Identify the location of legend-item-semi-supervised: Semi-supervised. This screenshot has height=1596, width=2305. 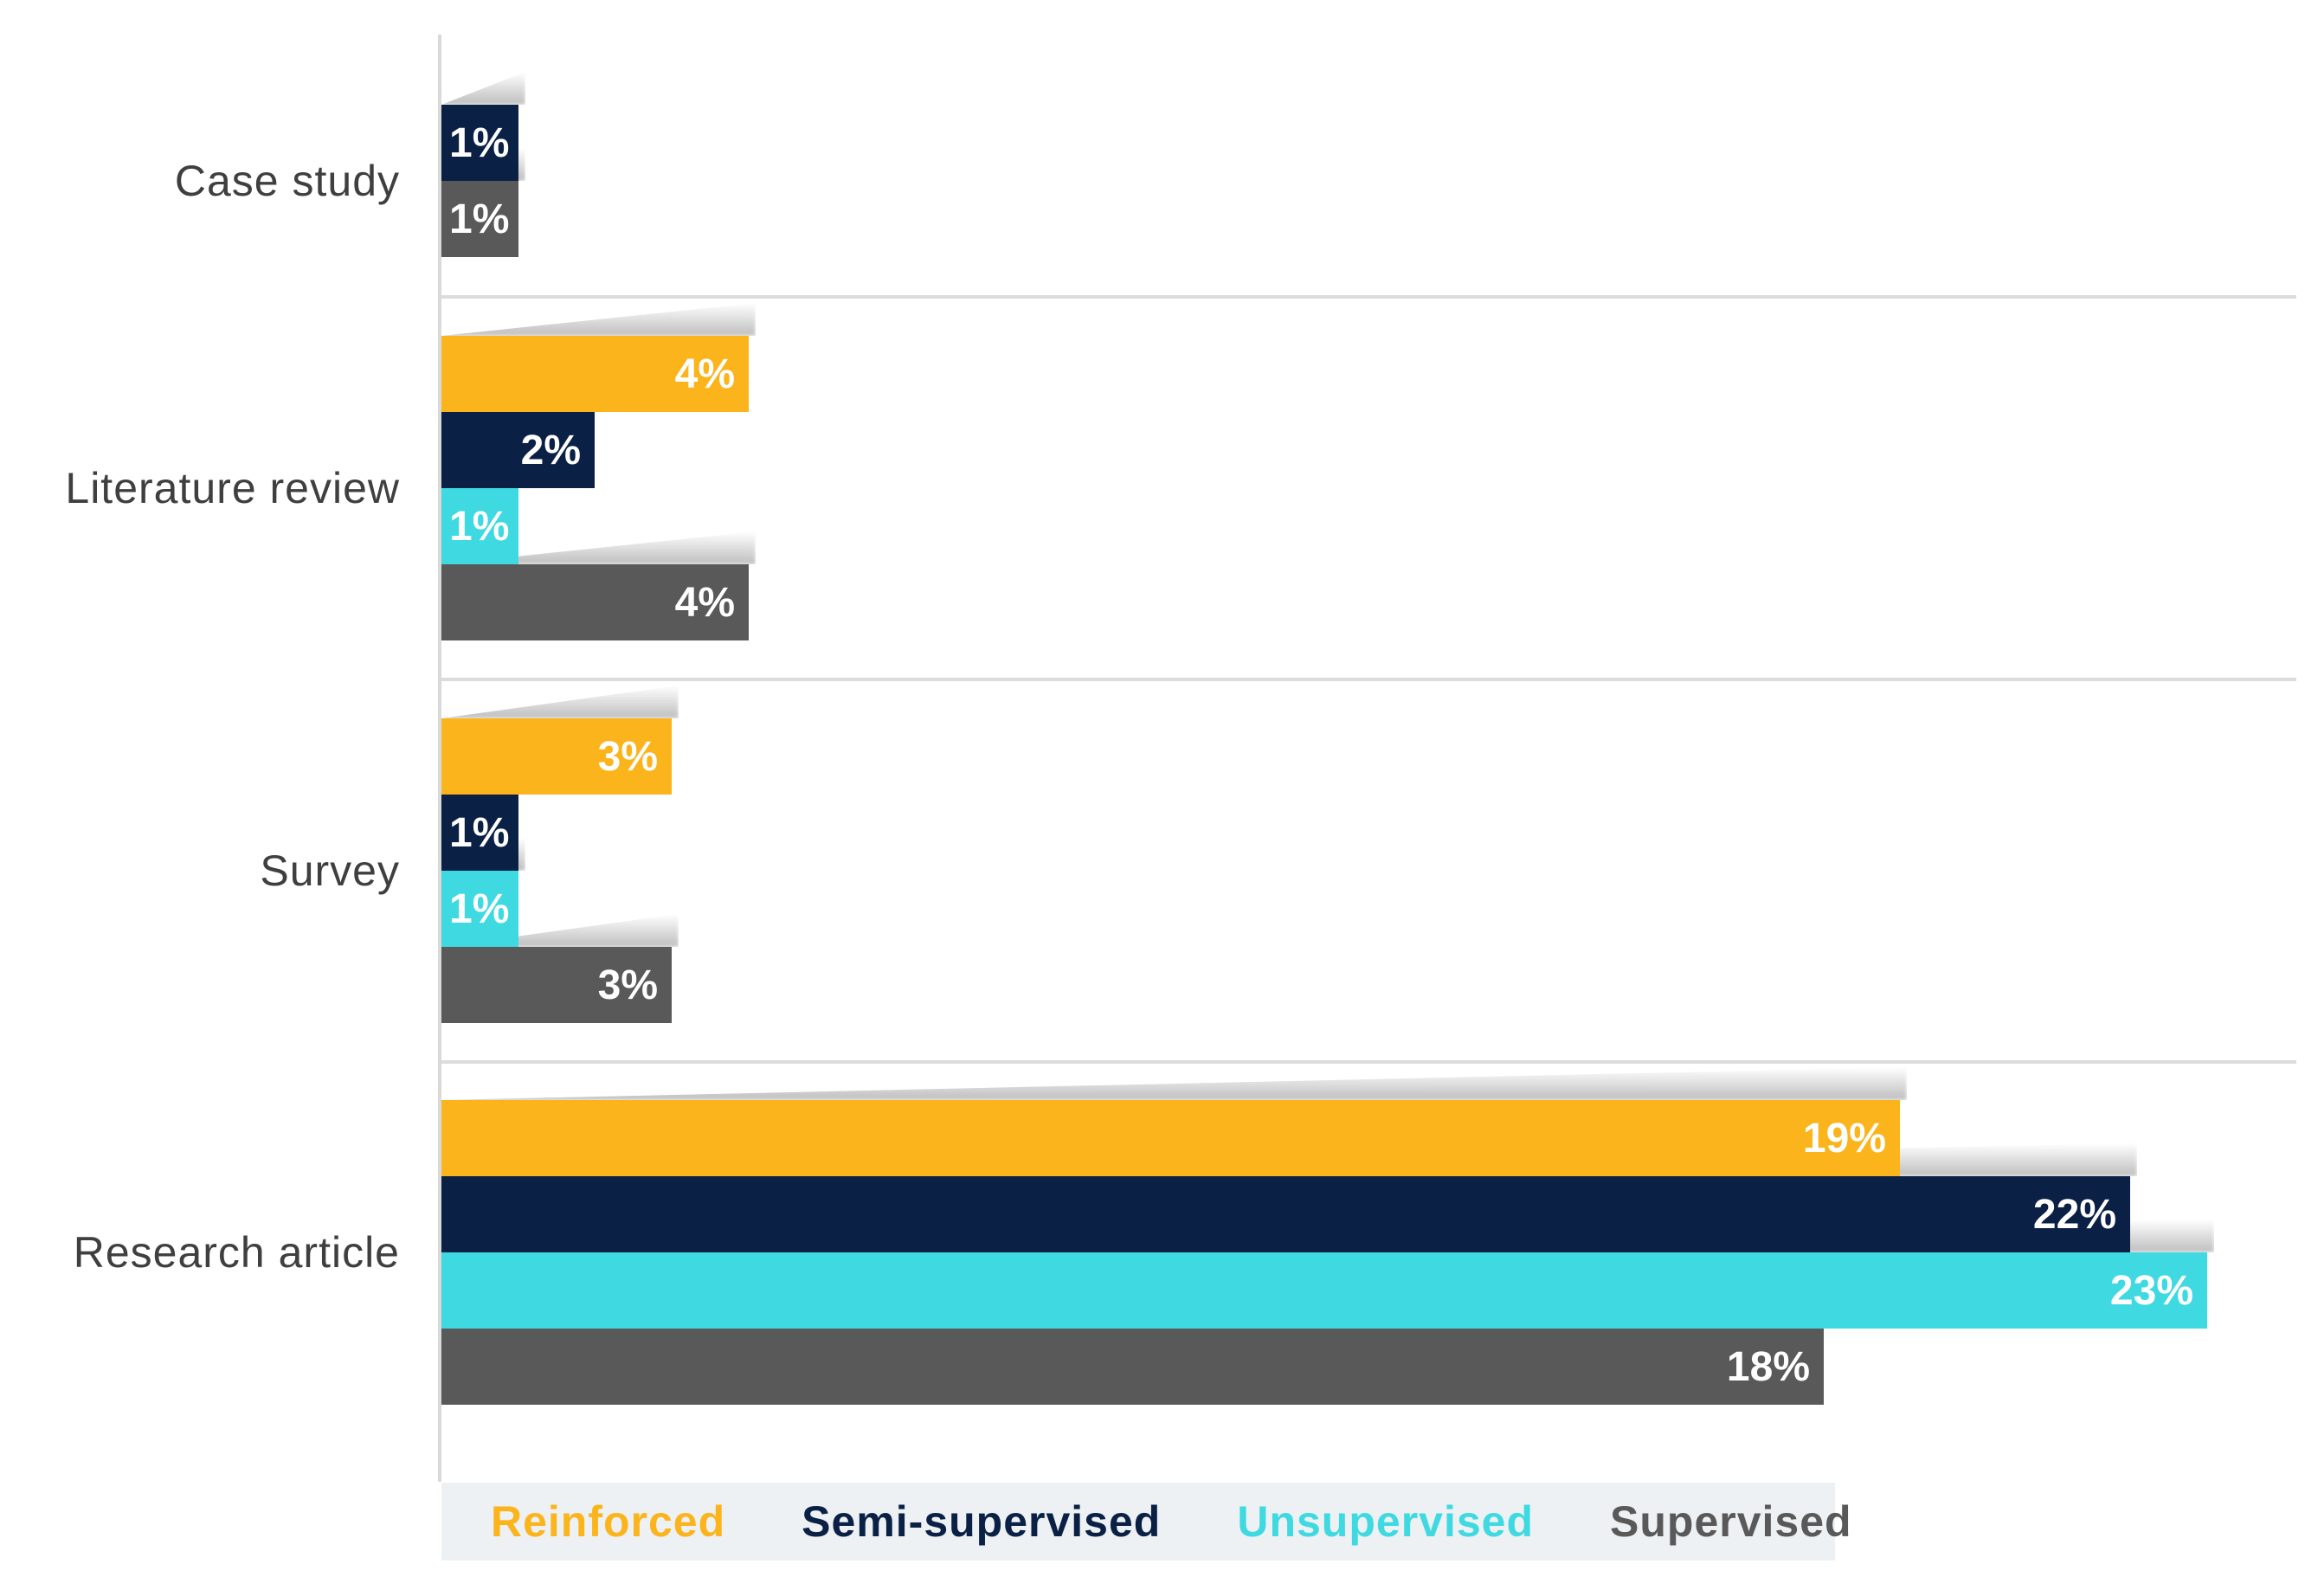
(982, 1521).